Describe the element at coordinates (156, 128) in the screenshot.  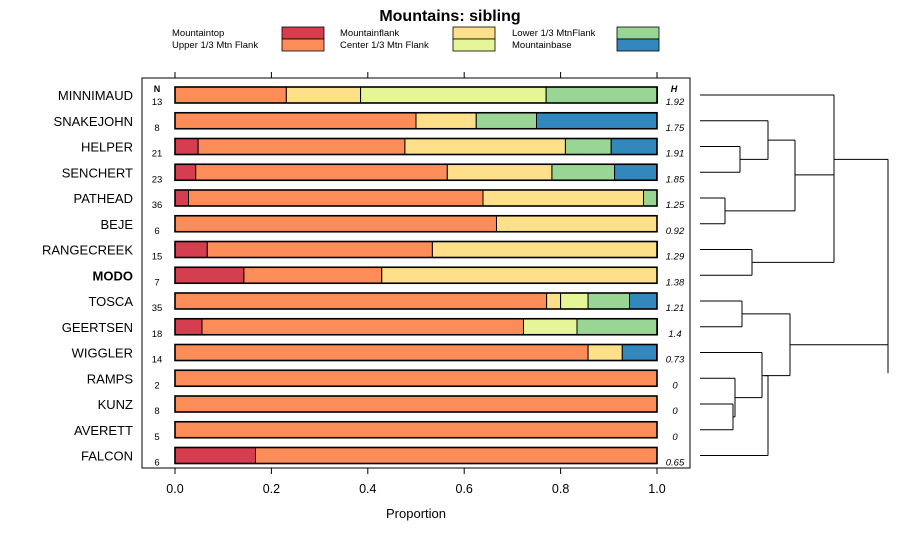
I see `n-value-snakejohn: 8` at that location.